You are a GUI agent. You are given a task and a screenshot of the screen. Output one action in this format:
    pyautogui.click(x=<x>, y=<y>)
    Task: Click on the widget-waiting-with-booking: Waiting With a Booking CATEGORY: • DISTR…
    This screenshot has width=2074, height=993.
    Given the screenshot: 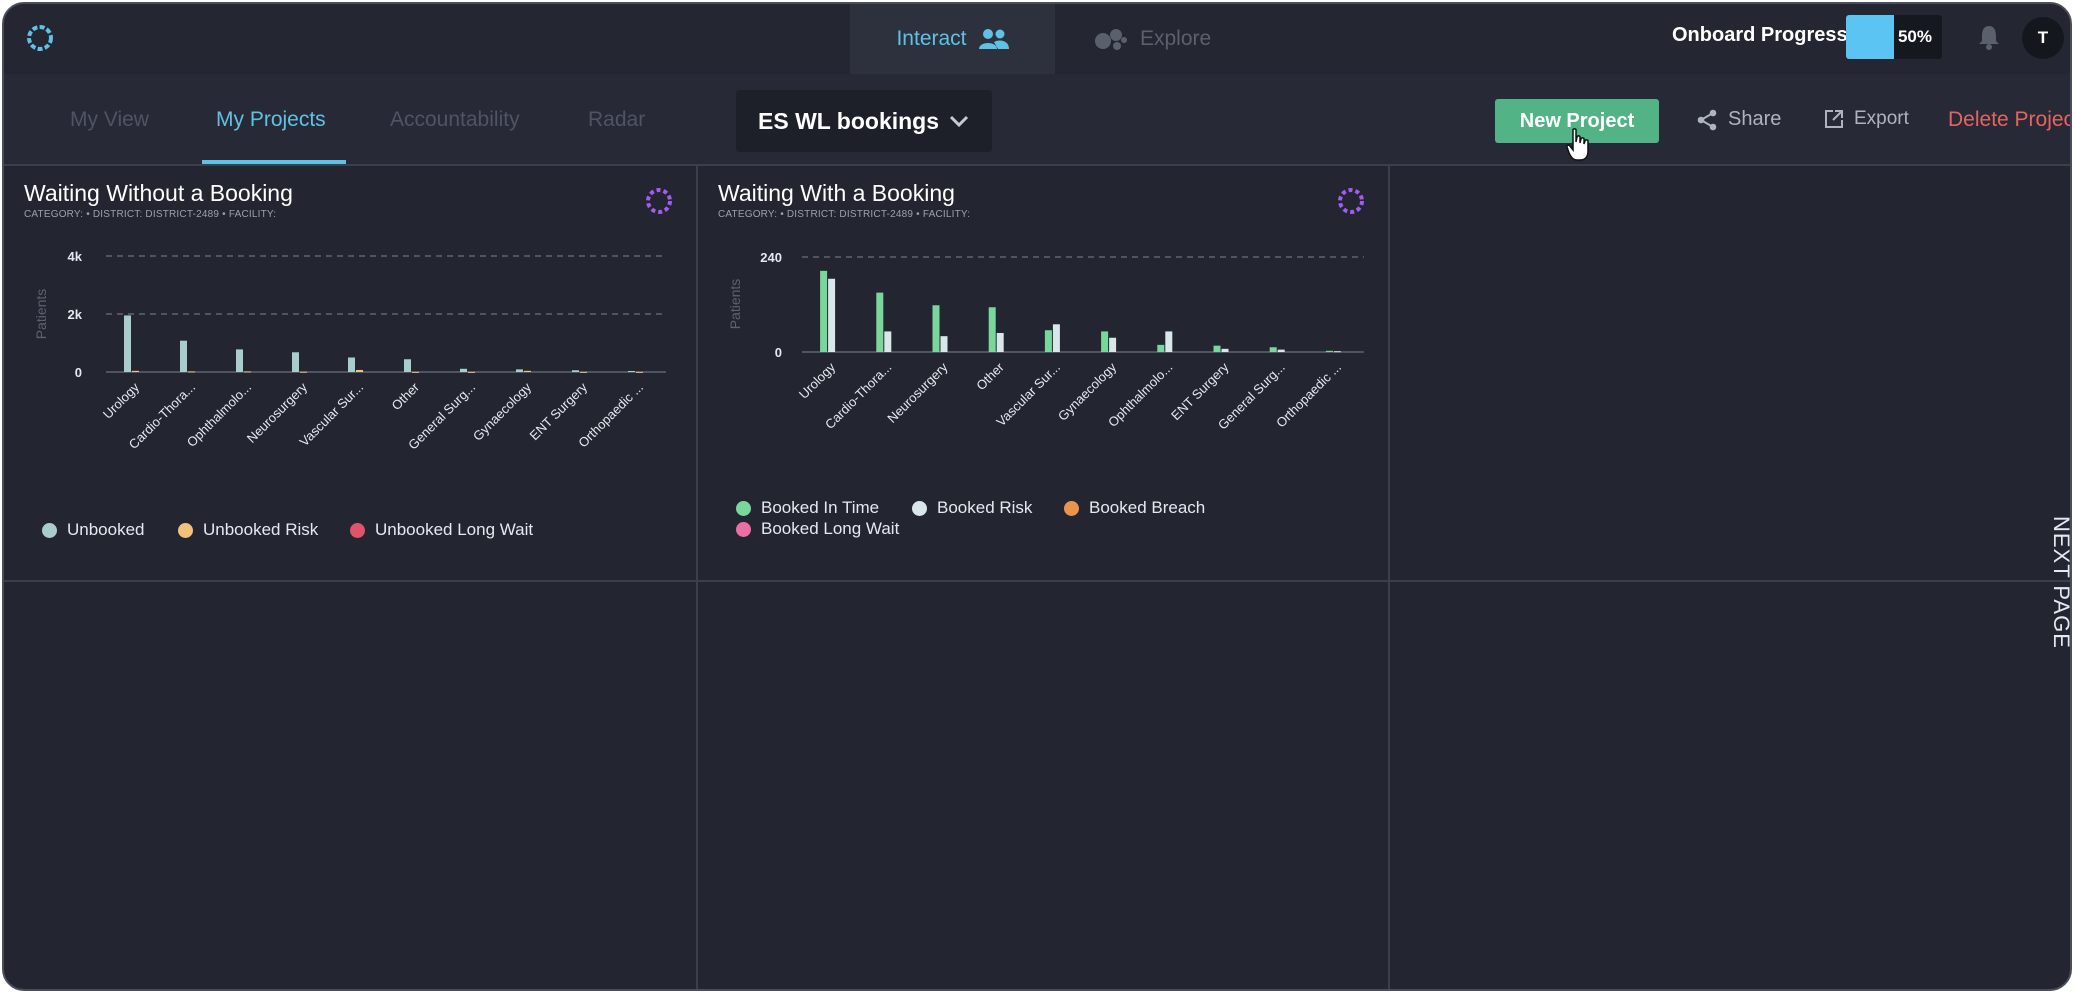 What is the action you would take?
    pyautogui.click(x=1043, y=373)
    